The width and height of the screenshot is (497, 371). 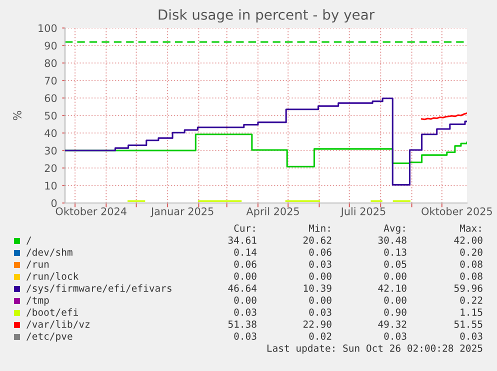 What do you see at coordinates (99, 289) in the screenshot?
I see `legend-label: /sys/firmware/efi/efivars` at bounding box center [99, 289].